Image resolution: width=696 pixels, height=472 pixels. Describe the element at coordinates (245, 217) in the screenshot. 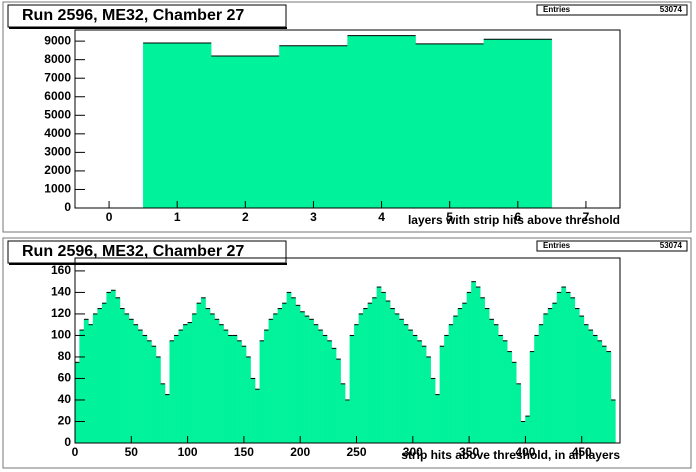

I see `x-tick-label: 2` at that location.